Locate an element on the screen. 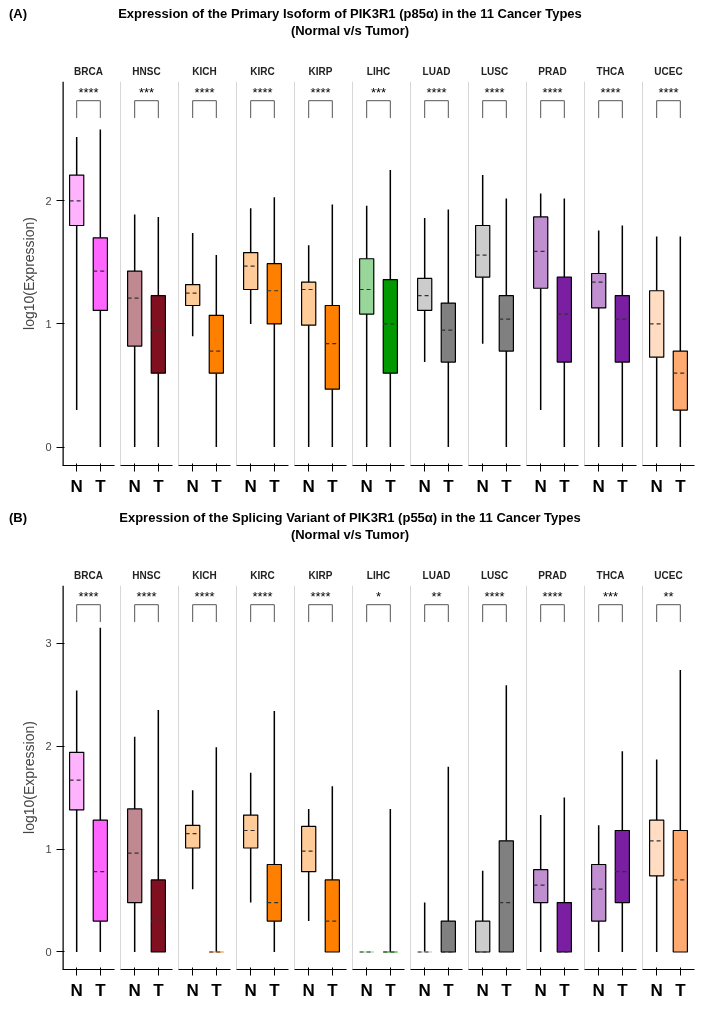 Image resolution: width=709 pixels, height=1034 pixels. text: (B) is located at coordinates (18, 517).